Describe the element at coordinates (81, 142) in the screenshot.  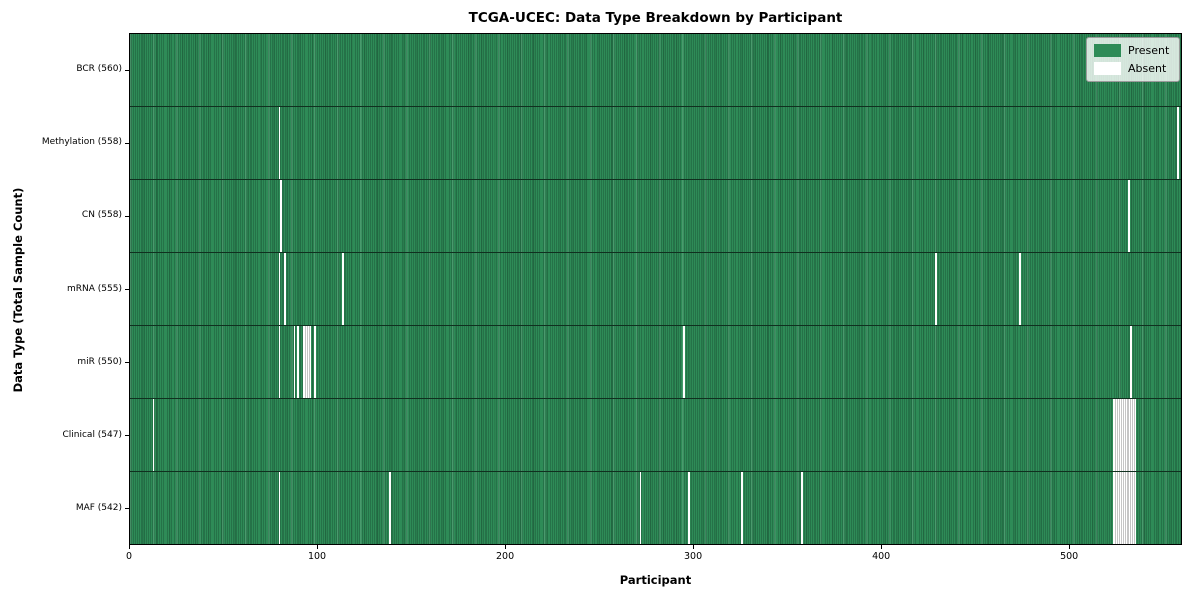
I see `y-tick-label-methylation: Methylation (558)` at that location.